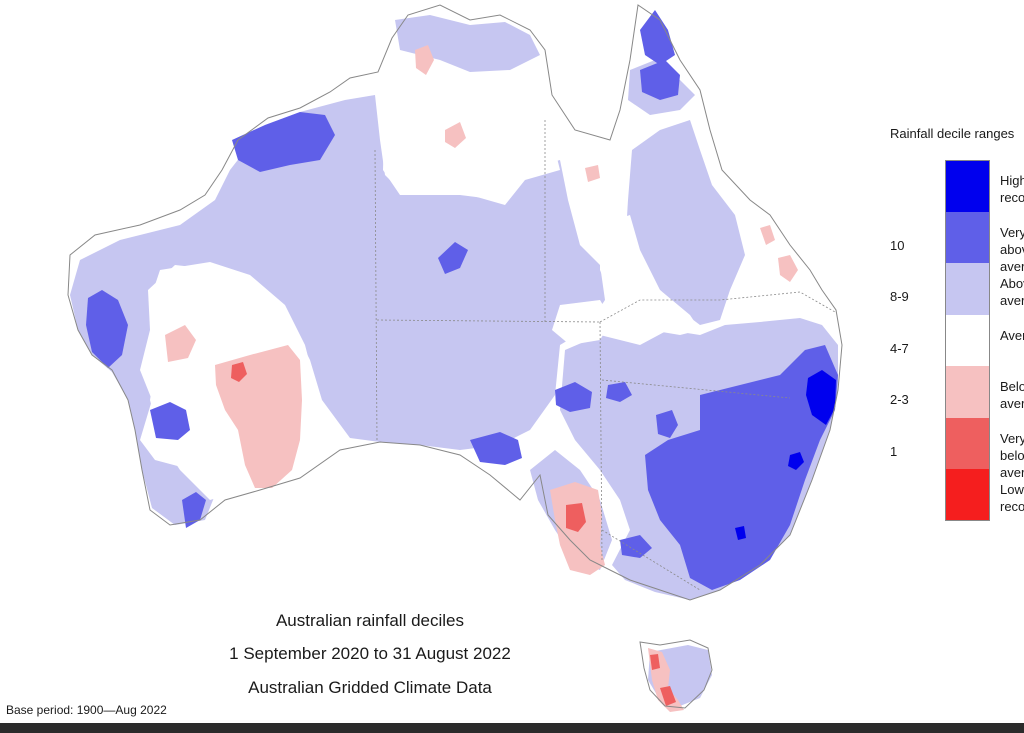 The image size is (1024, 733). What do you see at coordinates (1012, 335) in the screenshot?
I see `legend-category-label: Average` at bounding box center [1012, 335].